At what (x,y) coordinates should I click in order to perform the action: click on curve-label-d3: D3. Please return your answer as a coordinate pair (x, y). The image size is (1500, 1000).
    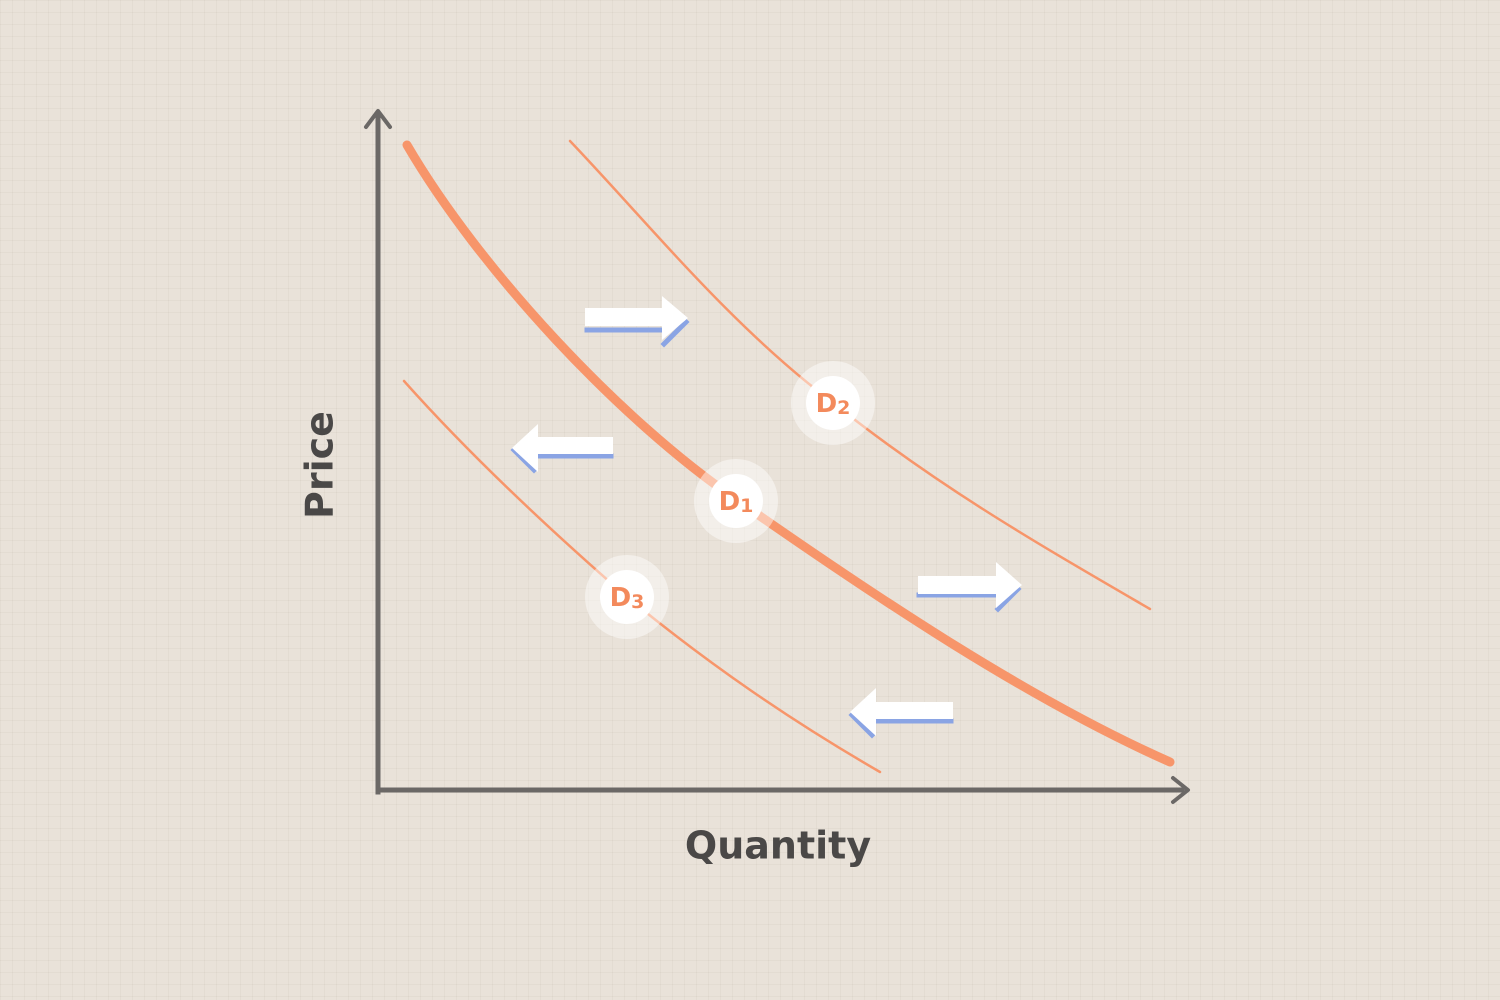
    Looking at the image, I should click on (627, 597).